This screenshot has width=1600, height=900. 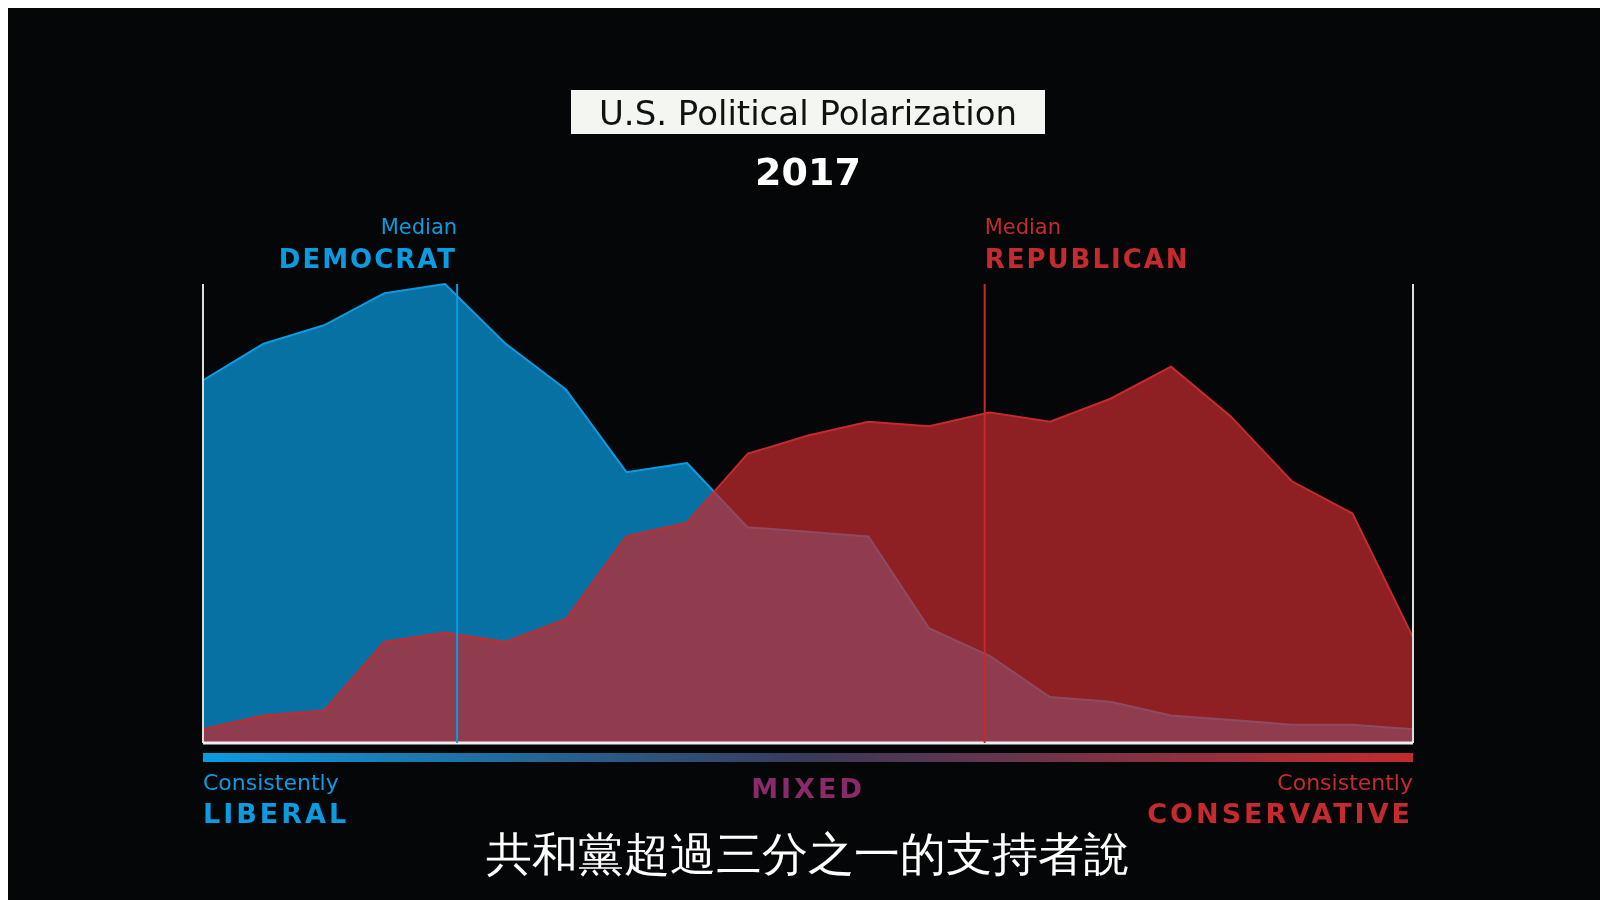 What do you see at coordinates (1280, 799) in the screenshot?
I see `text: Consistently CONSERVATIVE` at bounding box center [1280, 799].